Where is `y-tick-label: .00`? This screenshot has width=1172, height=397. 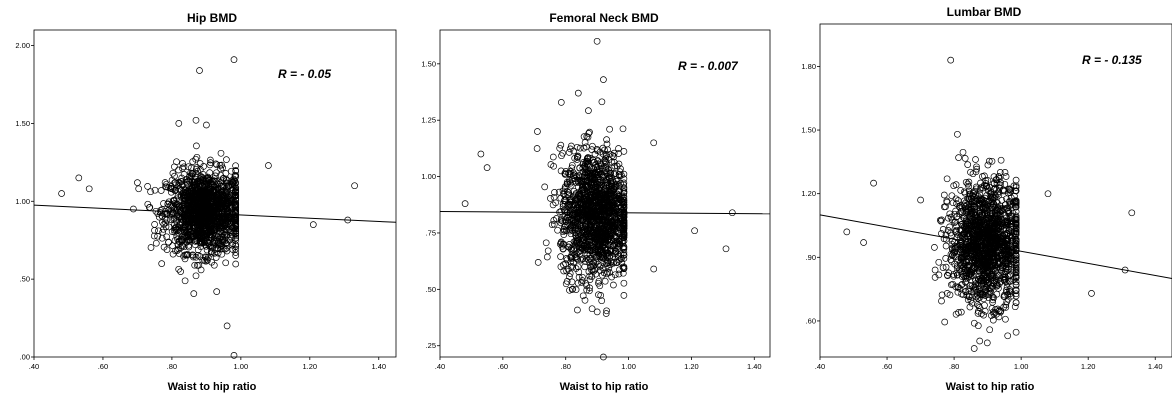
y-tick-label: .00 is located at coordinates (25, 357).